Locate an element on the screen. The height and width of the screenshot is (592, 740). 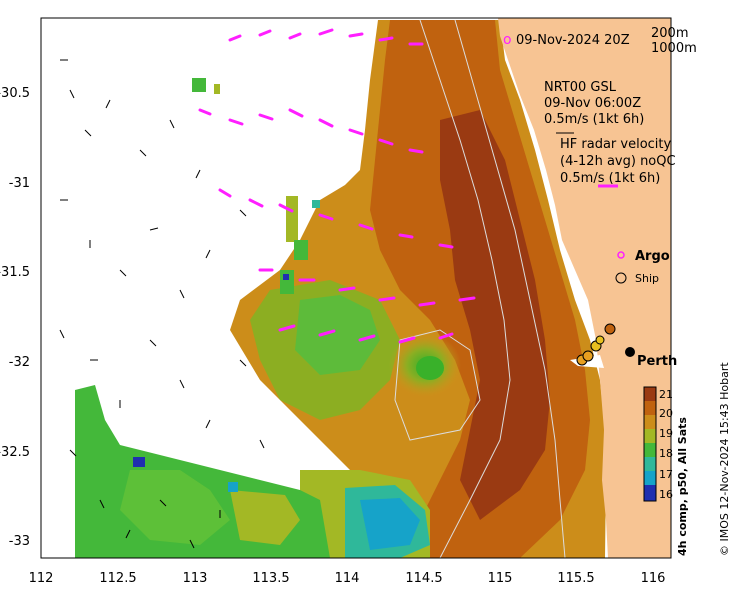
svg-text: 115 is located at coordinates (500, 578).